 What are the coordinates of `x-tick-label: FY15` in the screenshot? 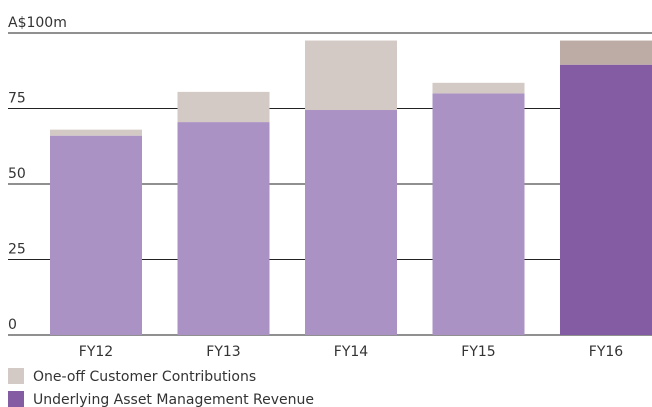 It's located at (478, 352).